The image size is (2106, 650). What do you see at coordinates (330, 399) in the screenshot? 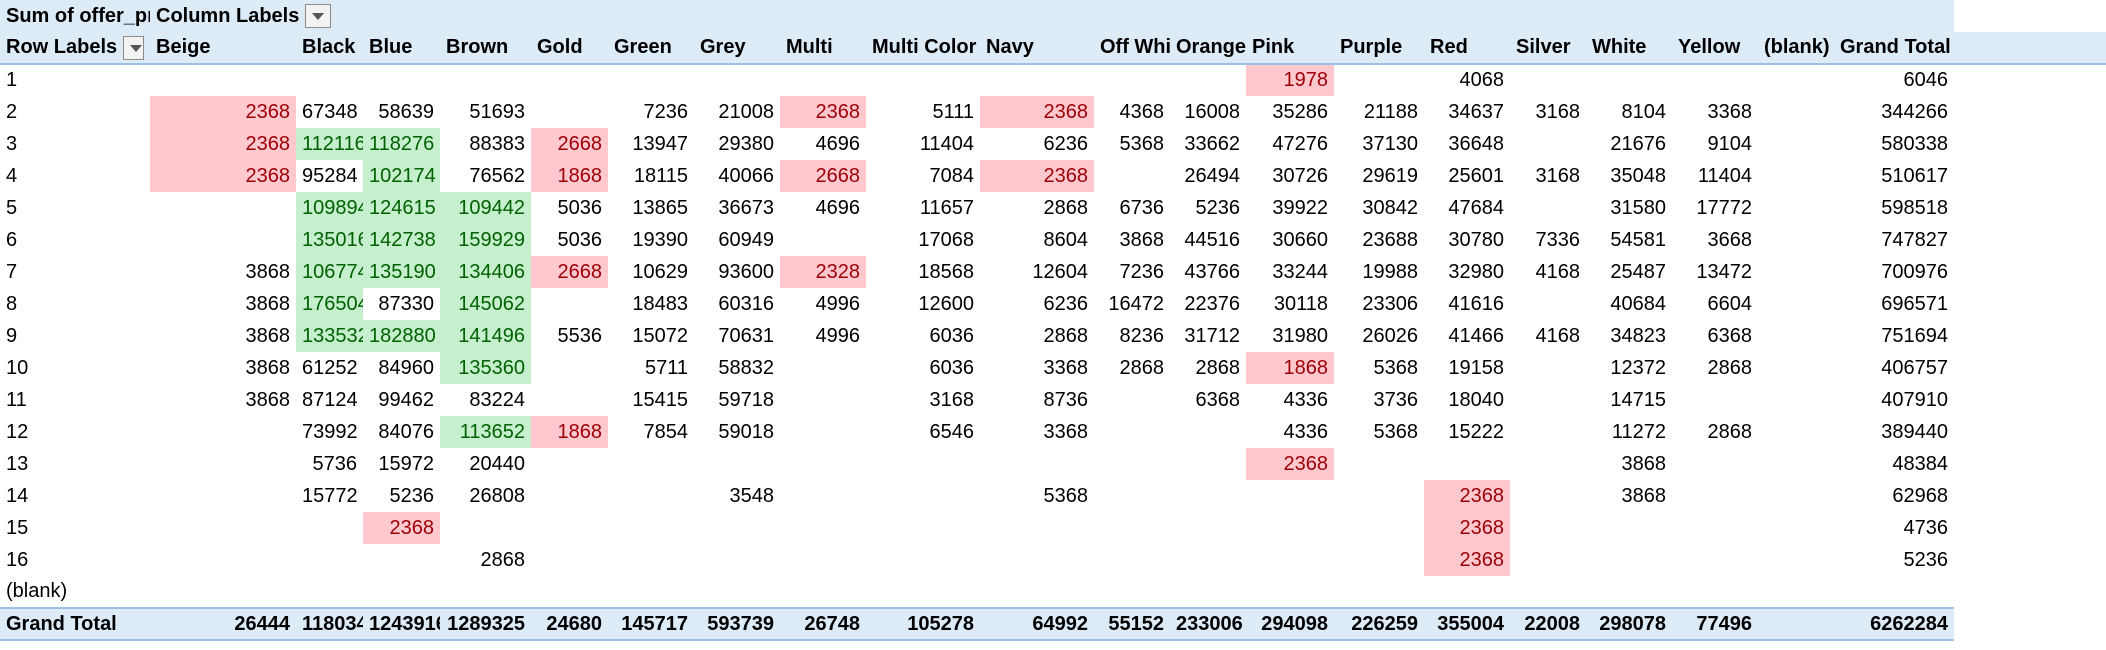
I see `value-cell: 87124` at bounding box center [330, 399].